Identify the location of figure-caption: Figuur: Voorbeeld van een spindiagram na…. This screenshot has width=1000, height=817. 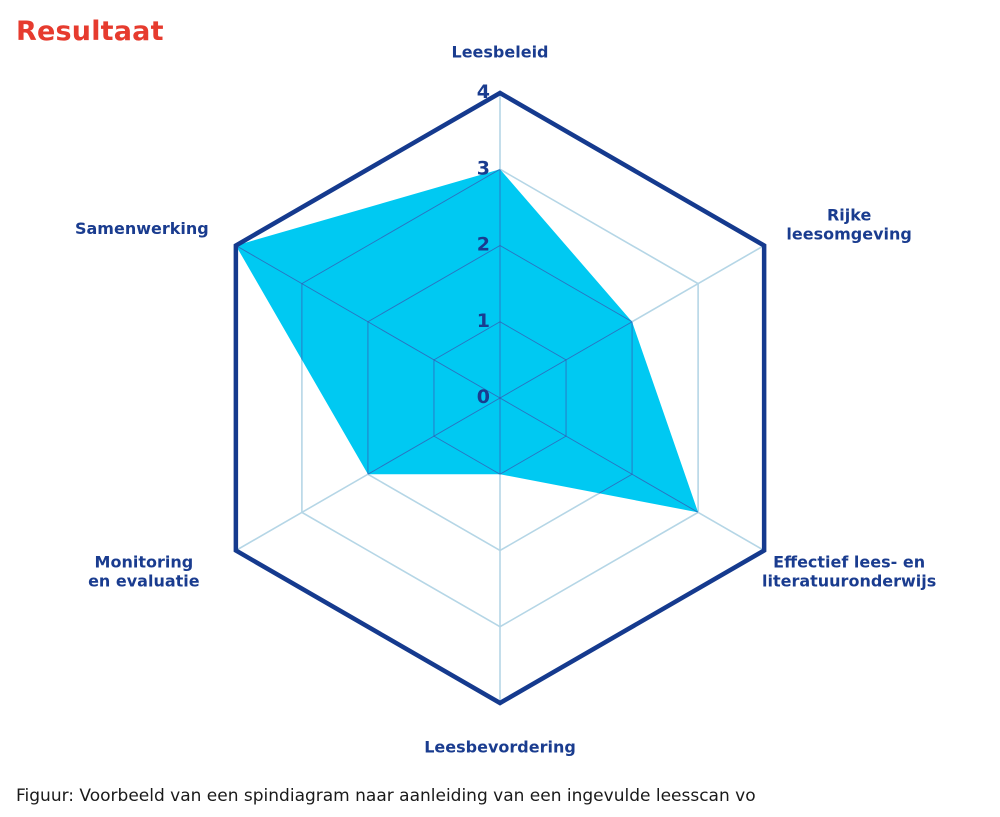
(386, 796).